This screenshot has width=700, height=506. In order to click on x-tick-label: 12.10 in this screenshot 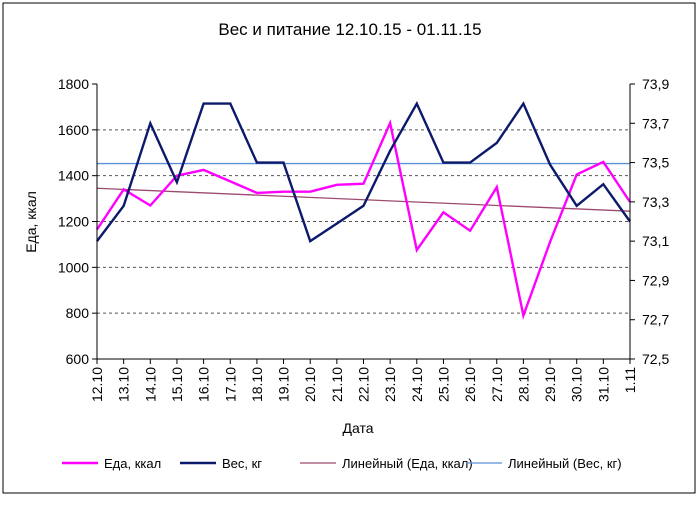, I will do `click(97, 384)`.